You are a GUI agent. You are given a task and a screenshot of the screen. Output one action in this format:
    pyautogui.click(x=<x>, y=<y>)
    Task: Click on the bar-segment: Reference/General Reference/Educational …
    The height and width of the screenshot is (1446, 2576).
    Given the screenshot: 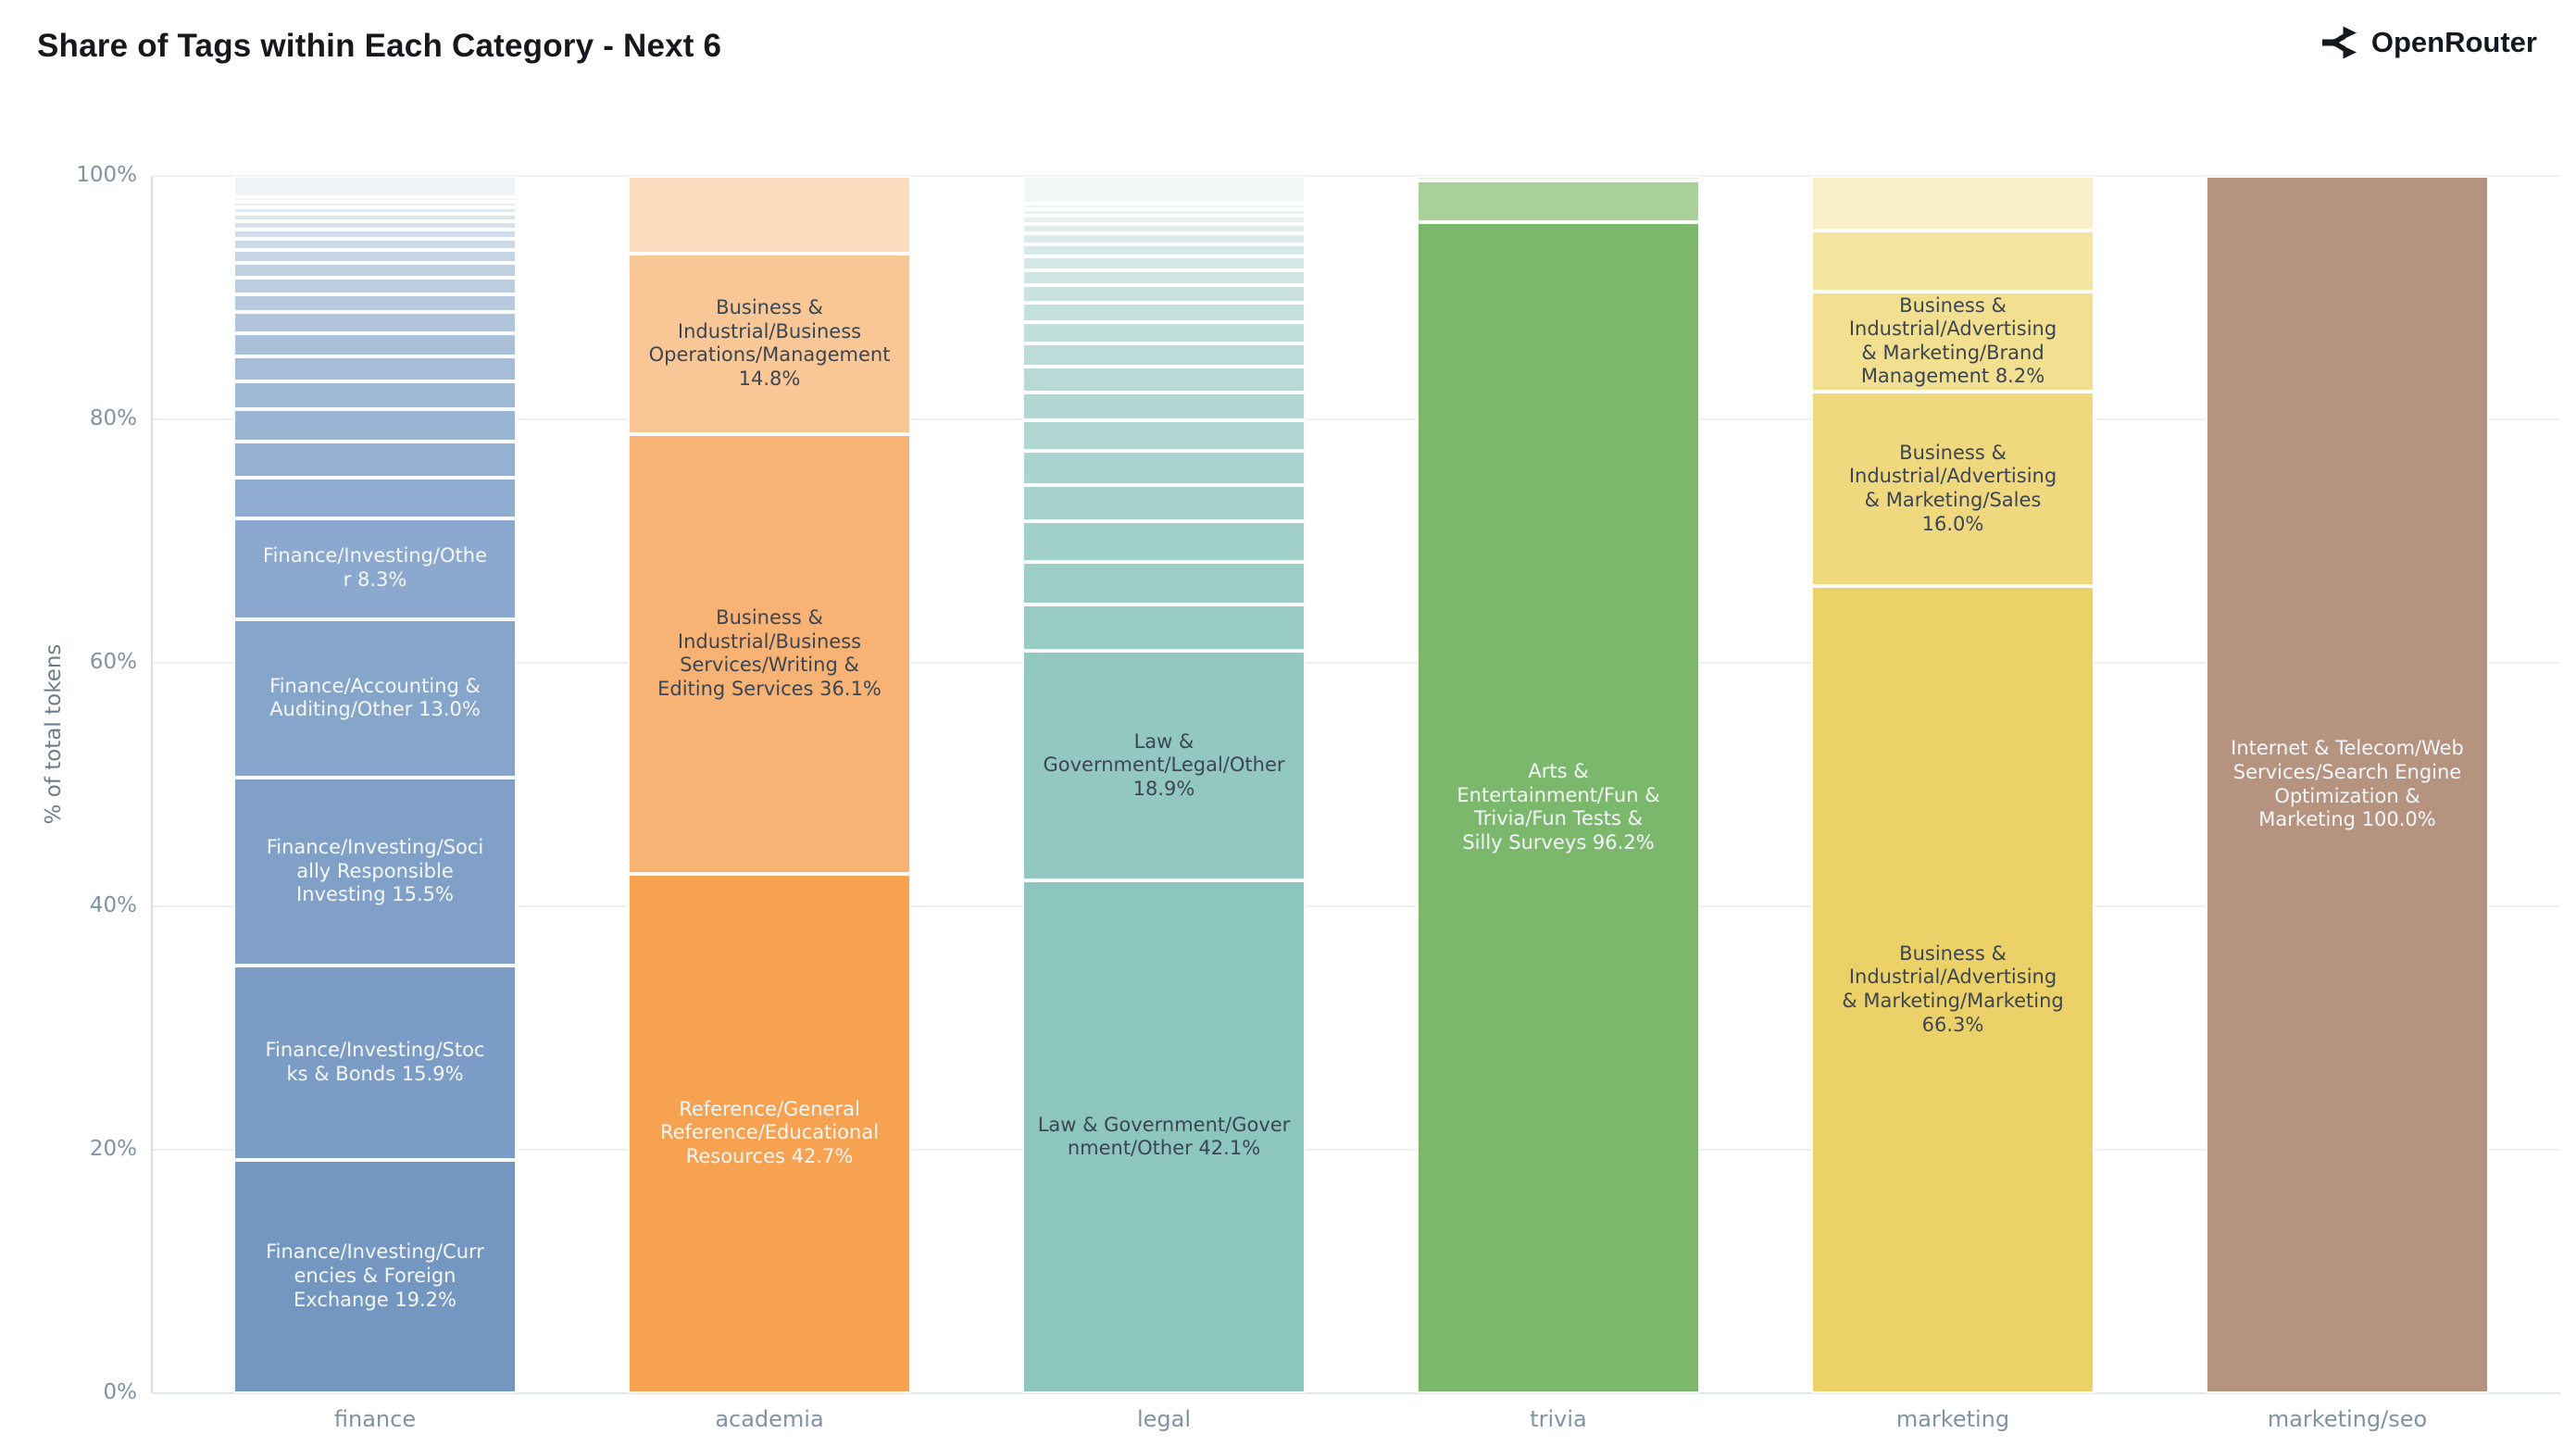 What is the action you would take?
    pyautogui.click(x=769, y=1133)
    